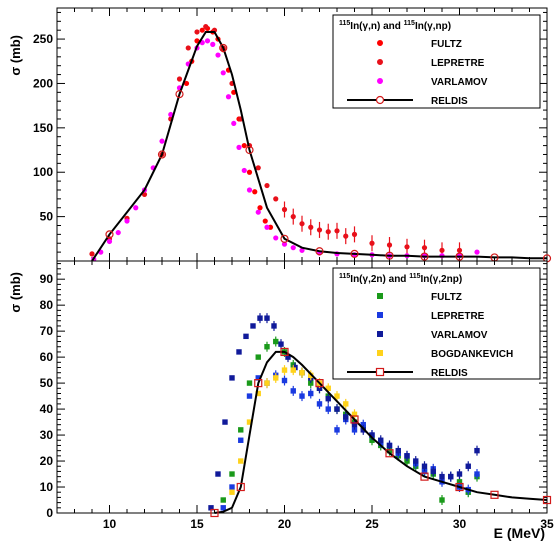 The width and height of the screenshot is (555, 545). What do you see at coordinates (43, 128) in the screenshot?
I see `y-tick-label: 150` at bounding box center [43, 128].